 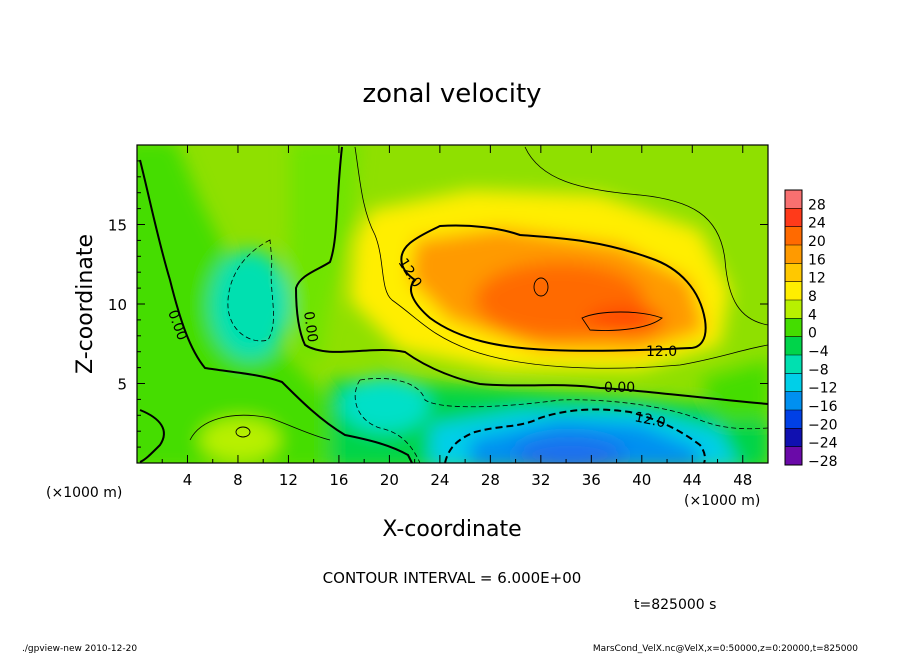 I want to click on colorbar-label: −24, so click(x=823, y=444).